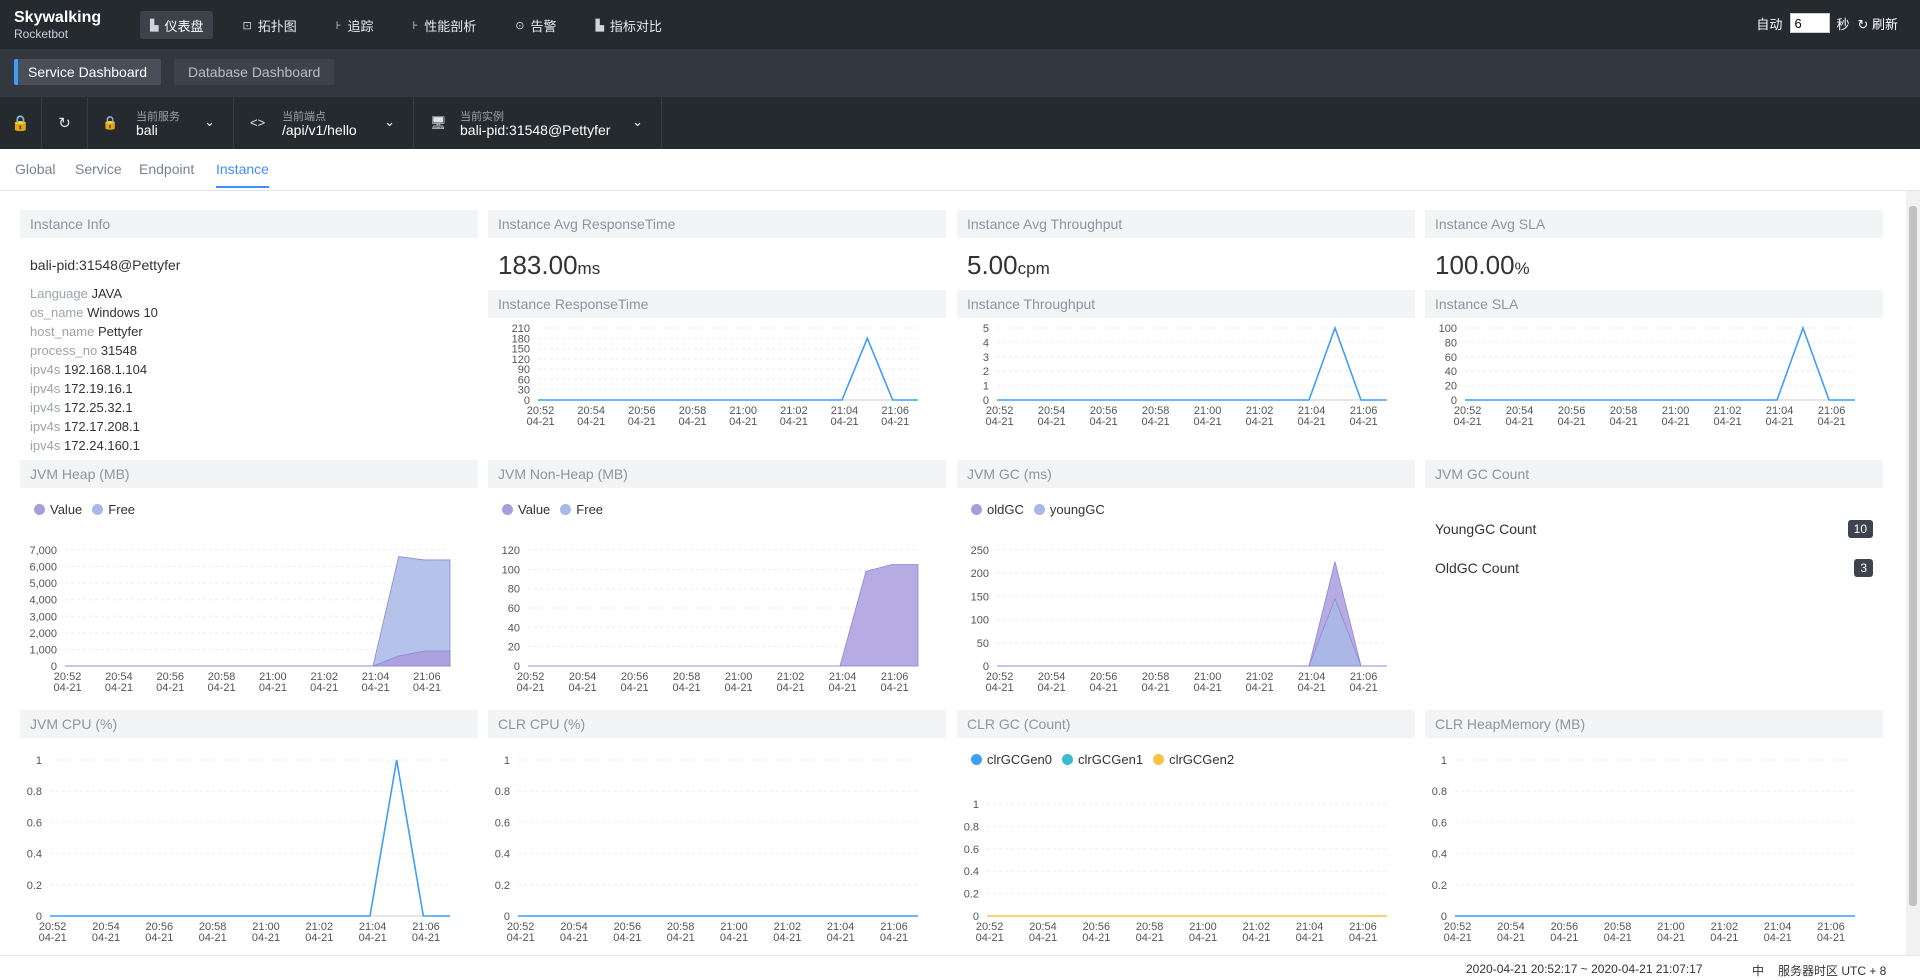 The height and width of the screenshot is (980, 1920). I want to click on y-tick-label: 40, so click(514, 628).